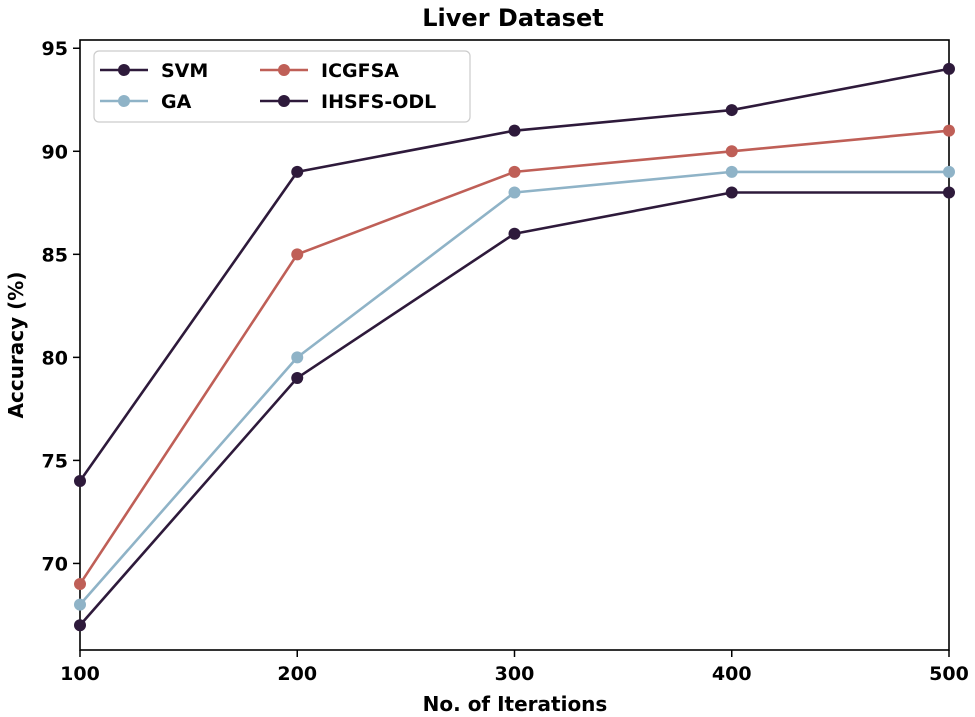  What do you see at coordinates (55, 49) in the screenshot?
I see `y-tick-label: 95` at bounding box center [55, 49].